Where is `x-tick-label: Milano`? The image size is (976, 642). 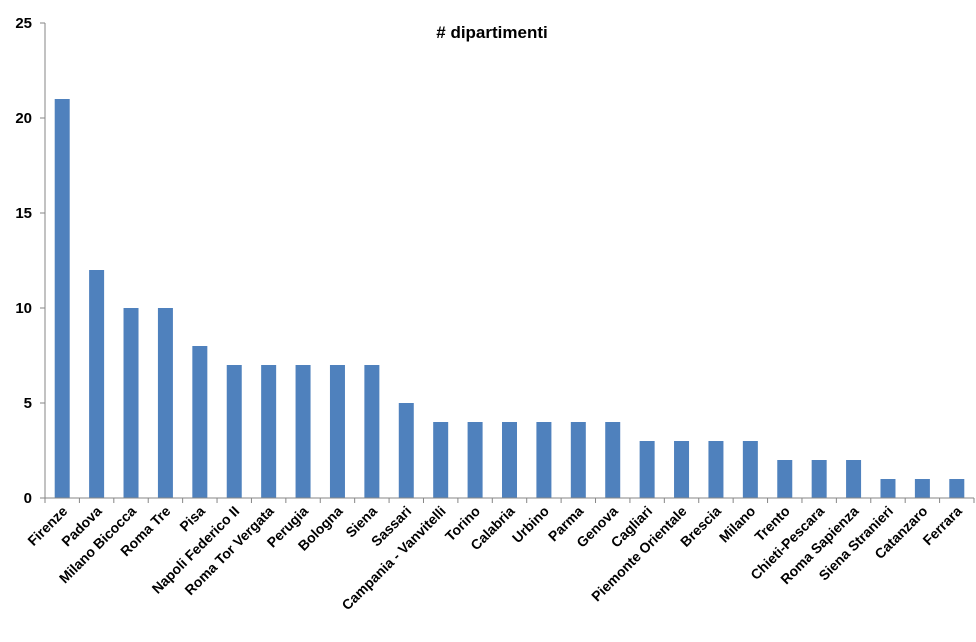
x-tick-label: Milano is located at coordinates (737, 524).